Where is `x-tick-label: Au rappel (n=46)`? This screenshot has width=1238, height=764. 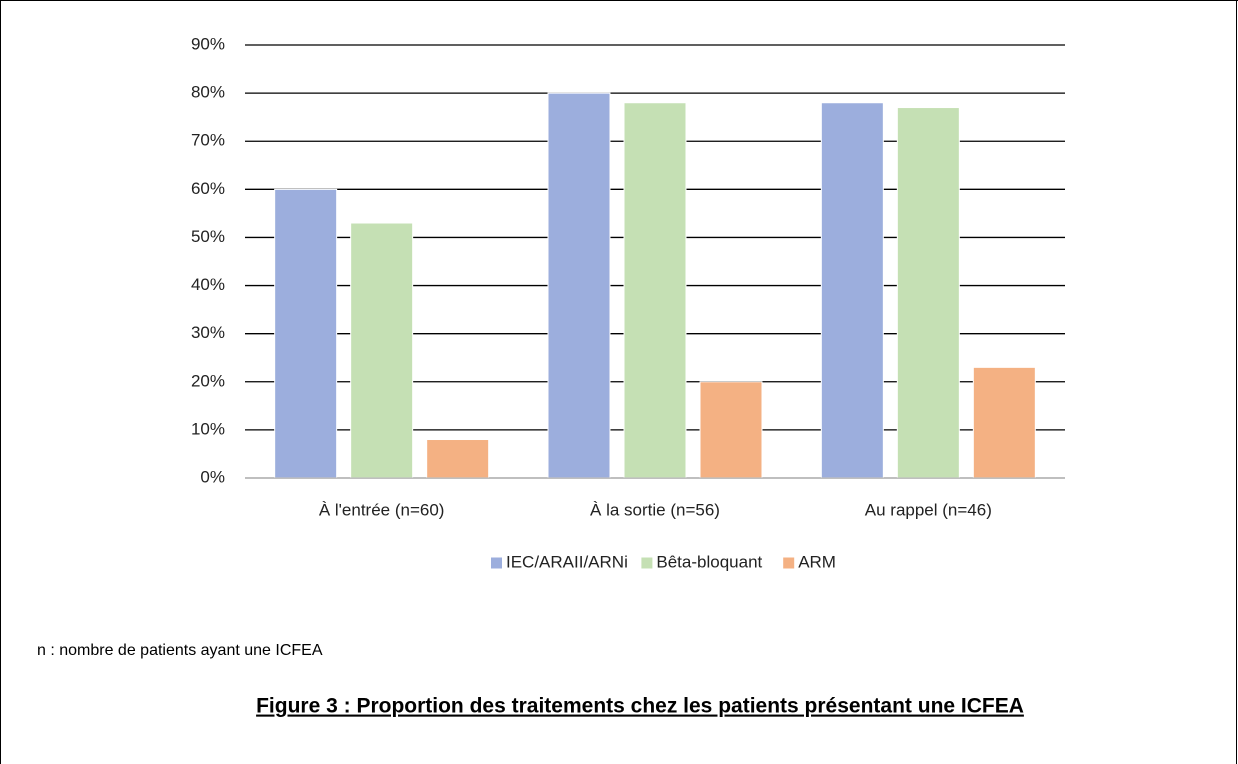 x-tick-label: Au rappel (n=46) is located at coordinates (928, 509).